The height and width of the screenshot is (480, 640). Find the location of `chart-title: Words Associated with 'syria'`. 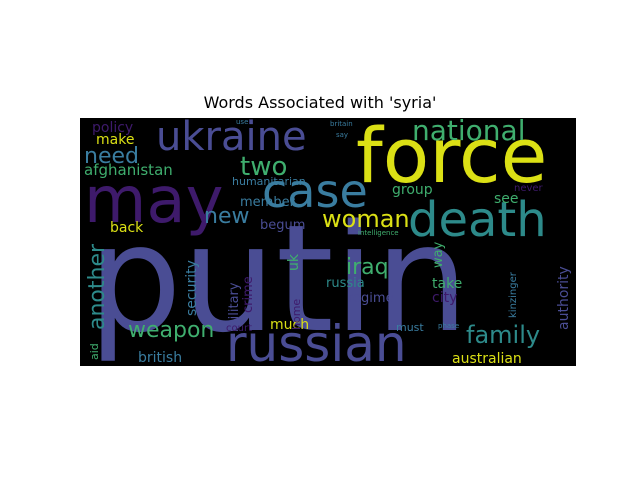

chart-title: Words Associated with 'syria' is located at coordinates (320, 102).